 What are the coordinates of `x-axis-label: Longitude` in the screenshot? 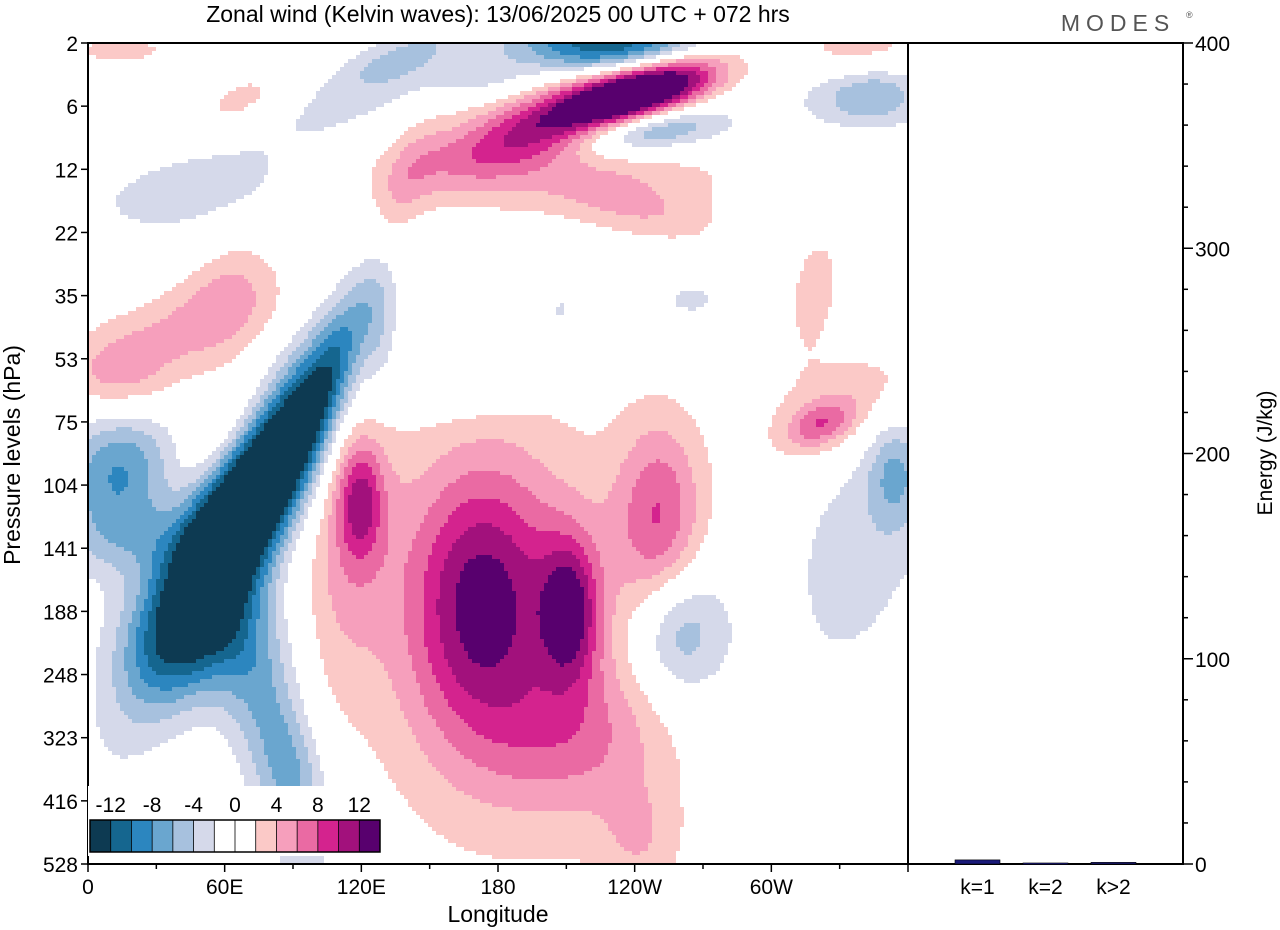 It's located at (497, 914).